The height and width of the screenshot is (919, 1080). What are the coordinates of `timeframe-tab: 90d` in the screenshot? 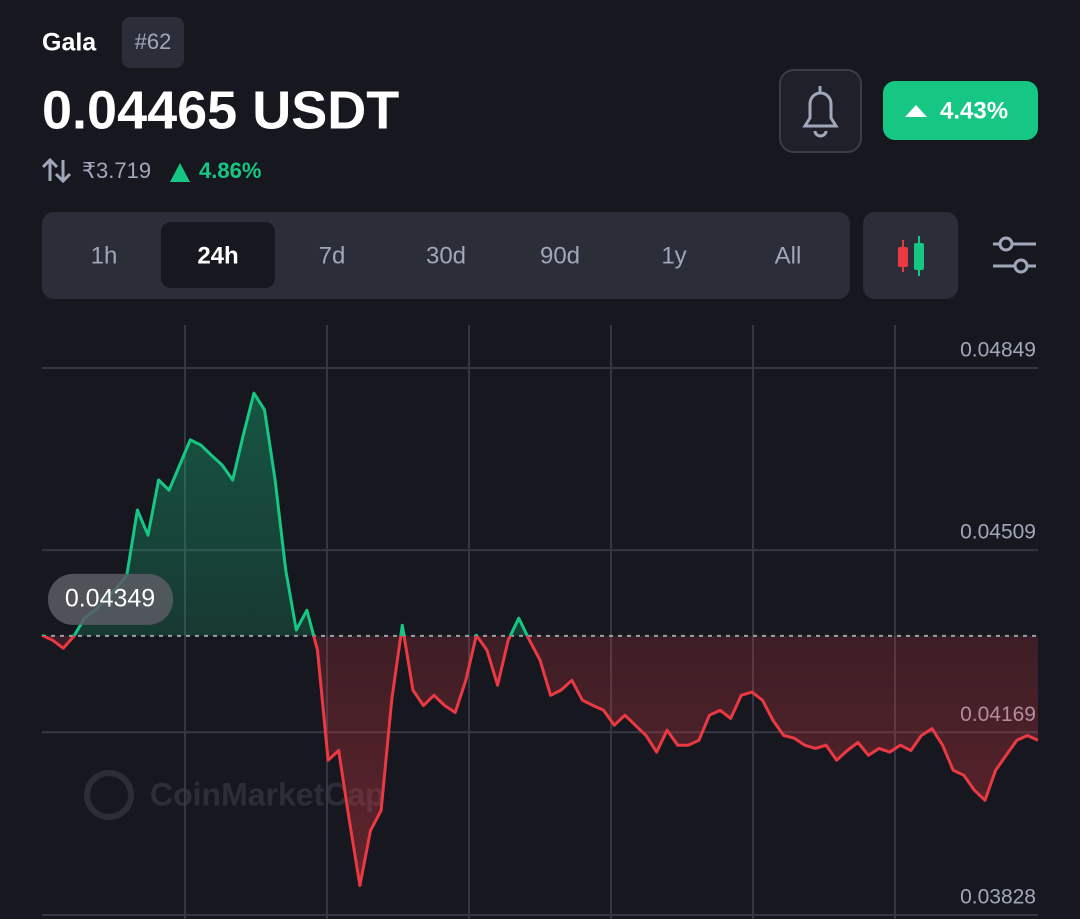 It's located at (560, 255).